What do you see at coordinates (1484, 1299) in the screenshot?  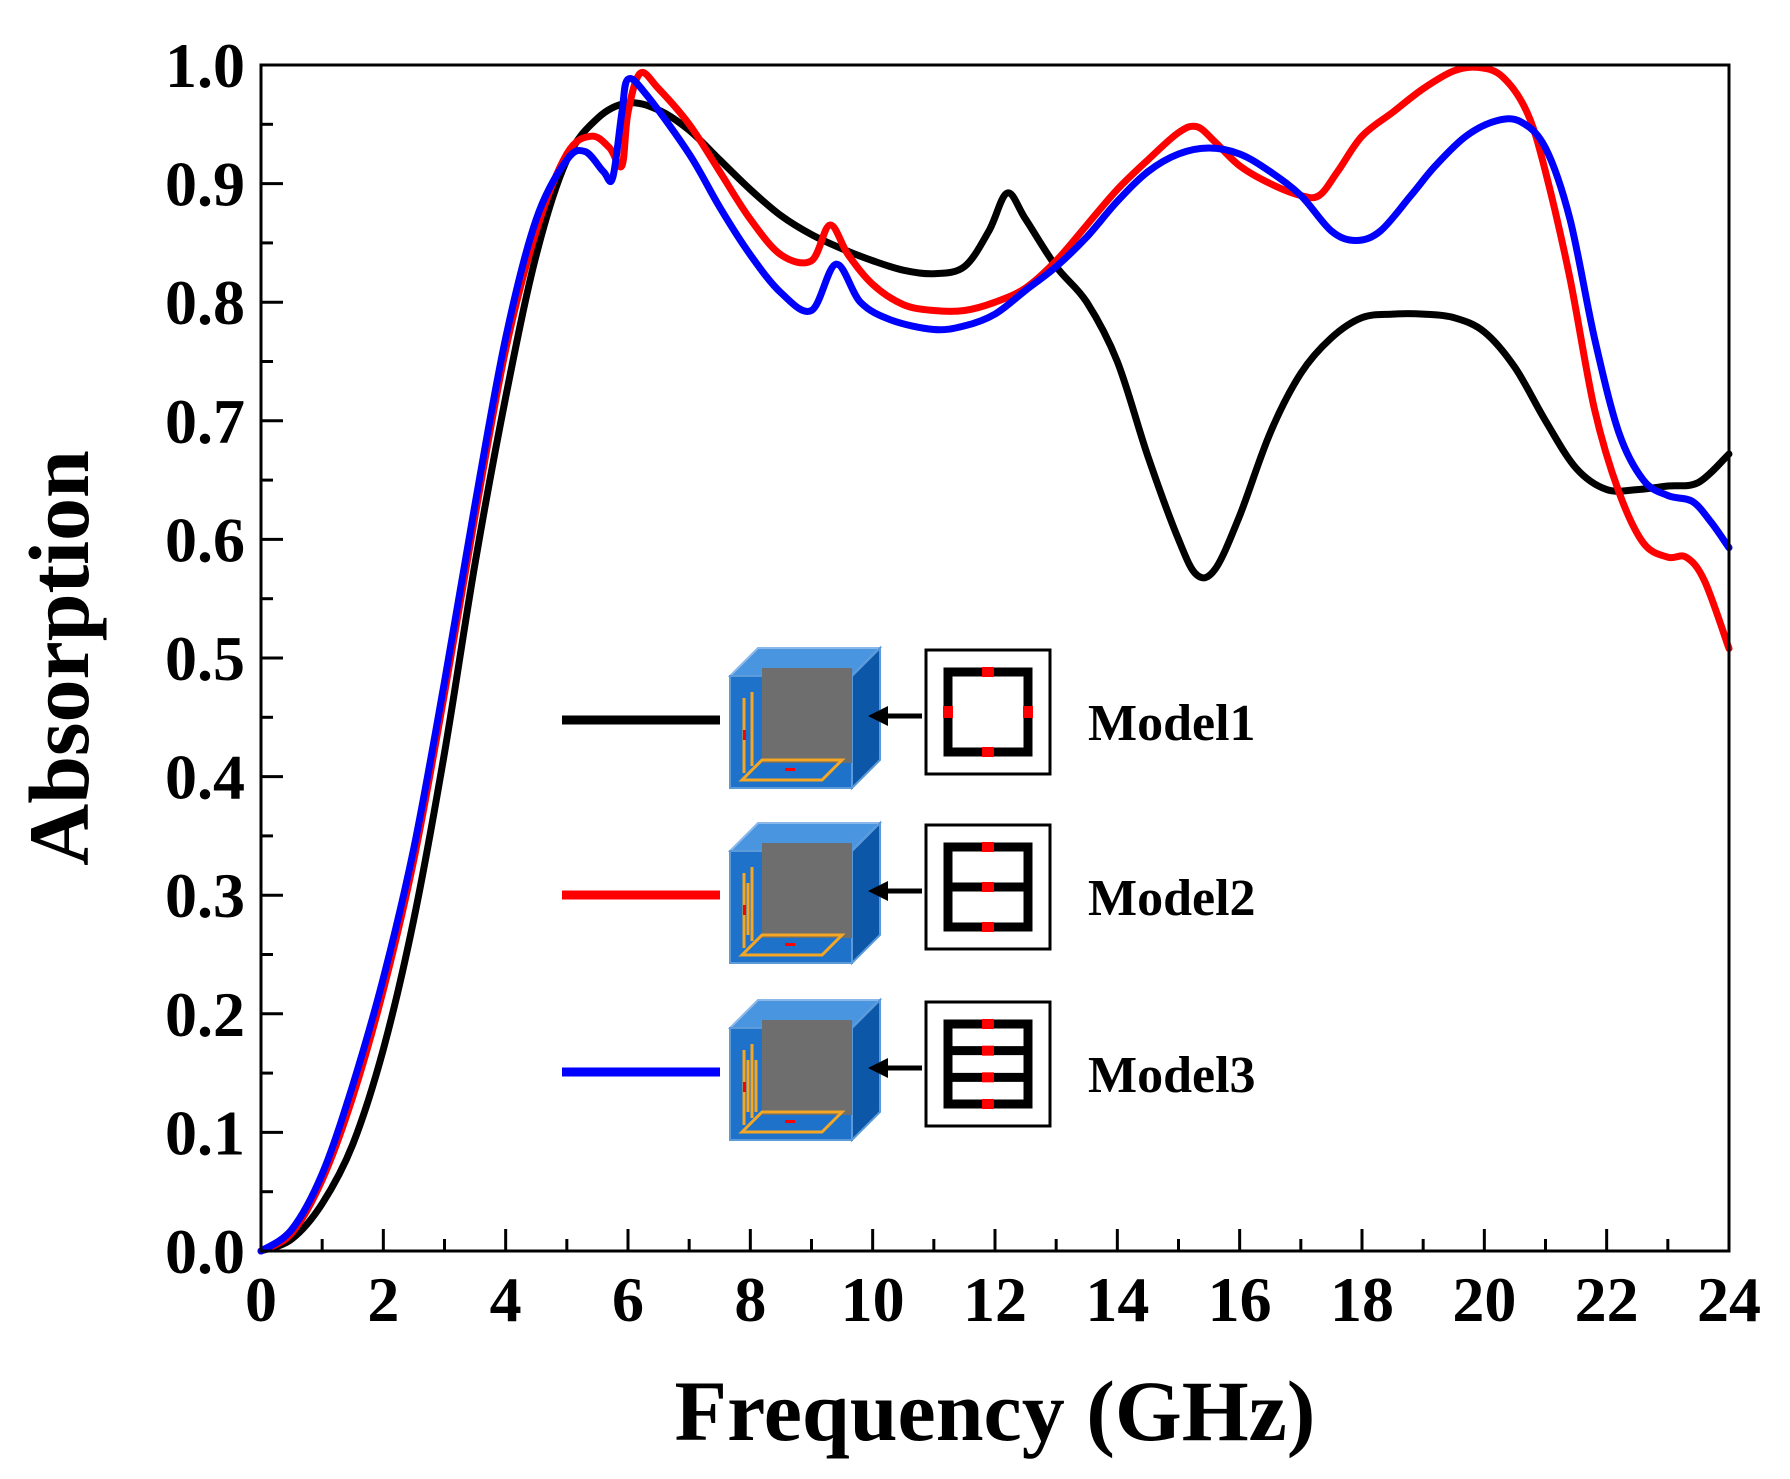 I see `x-tick-label: 20` at bounding box center [1484, 1299].